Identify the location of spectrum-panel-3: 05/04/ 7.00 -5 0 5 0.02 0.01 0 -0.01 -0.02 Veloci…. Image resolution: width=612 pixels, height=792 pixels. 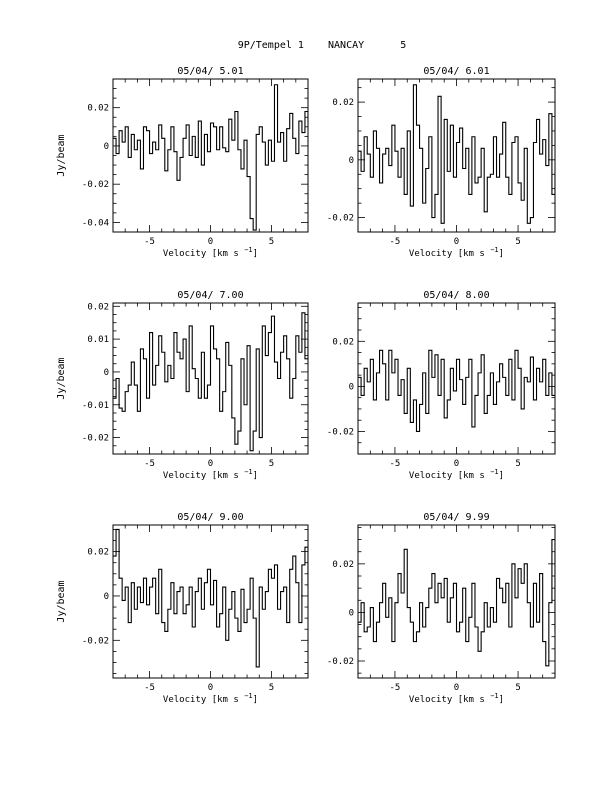
(182, 385).